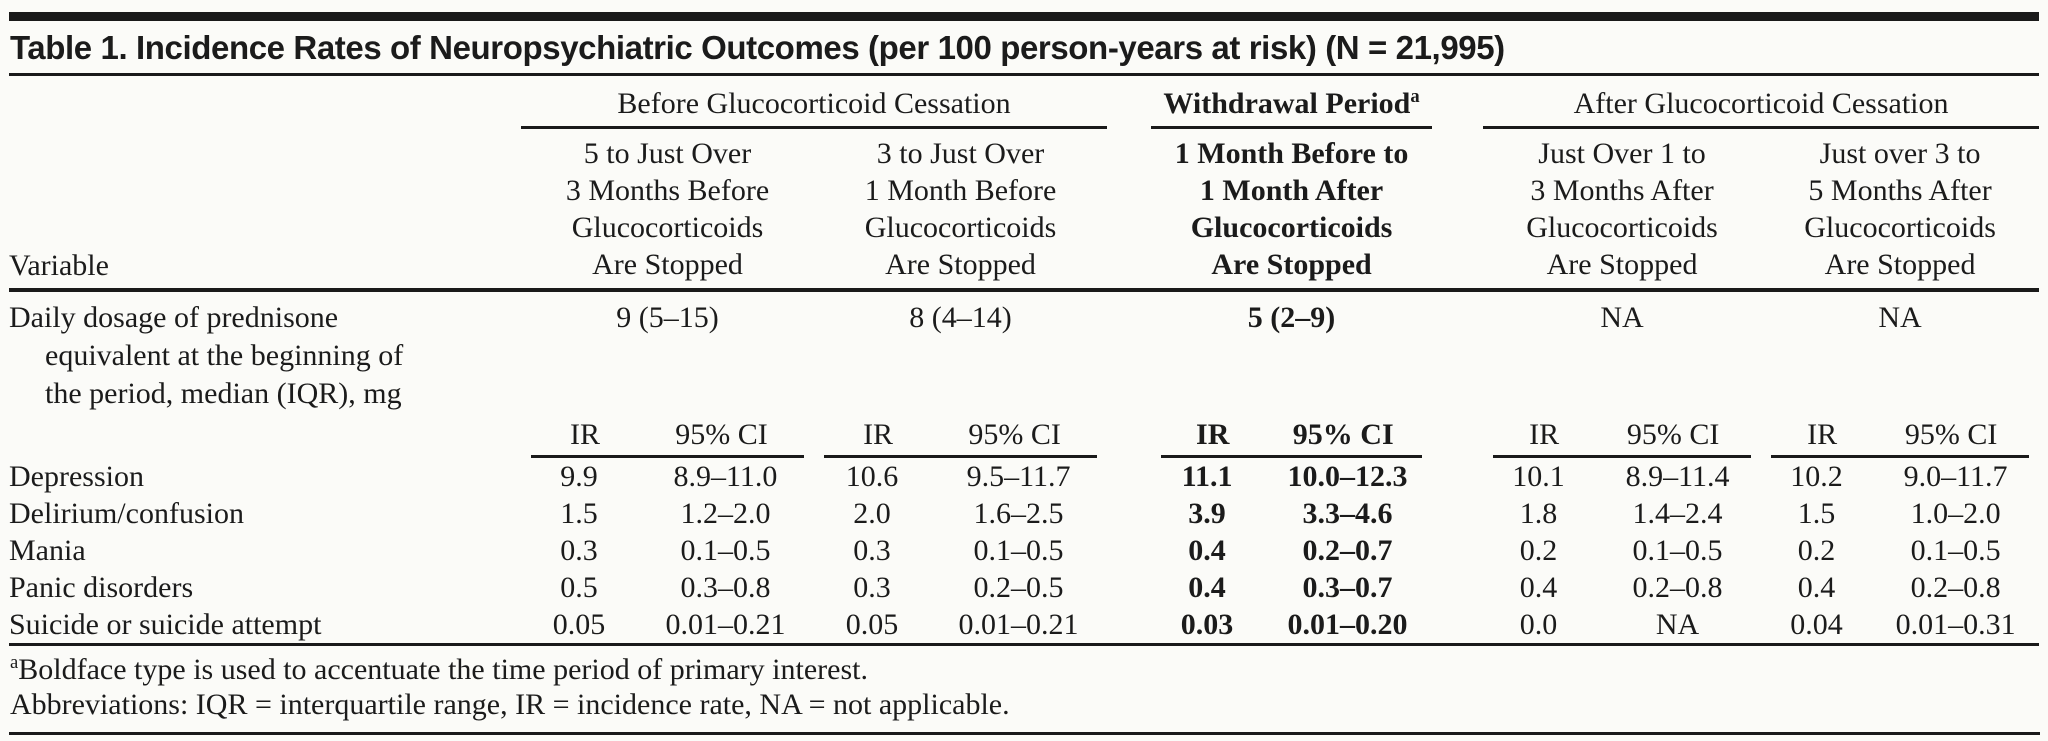 This screenshot has width=2048, height=741. I want to click on ir-value: 3.9, so click(1207, 513).